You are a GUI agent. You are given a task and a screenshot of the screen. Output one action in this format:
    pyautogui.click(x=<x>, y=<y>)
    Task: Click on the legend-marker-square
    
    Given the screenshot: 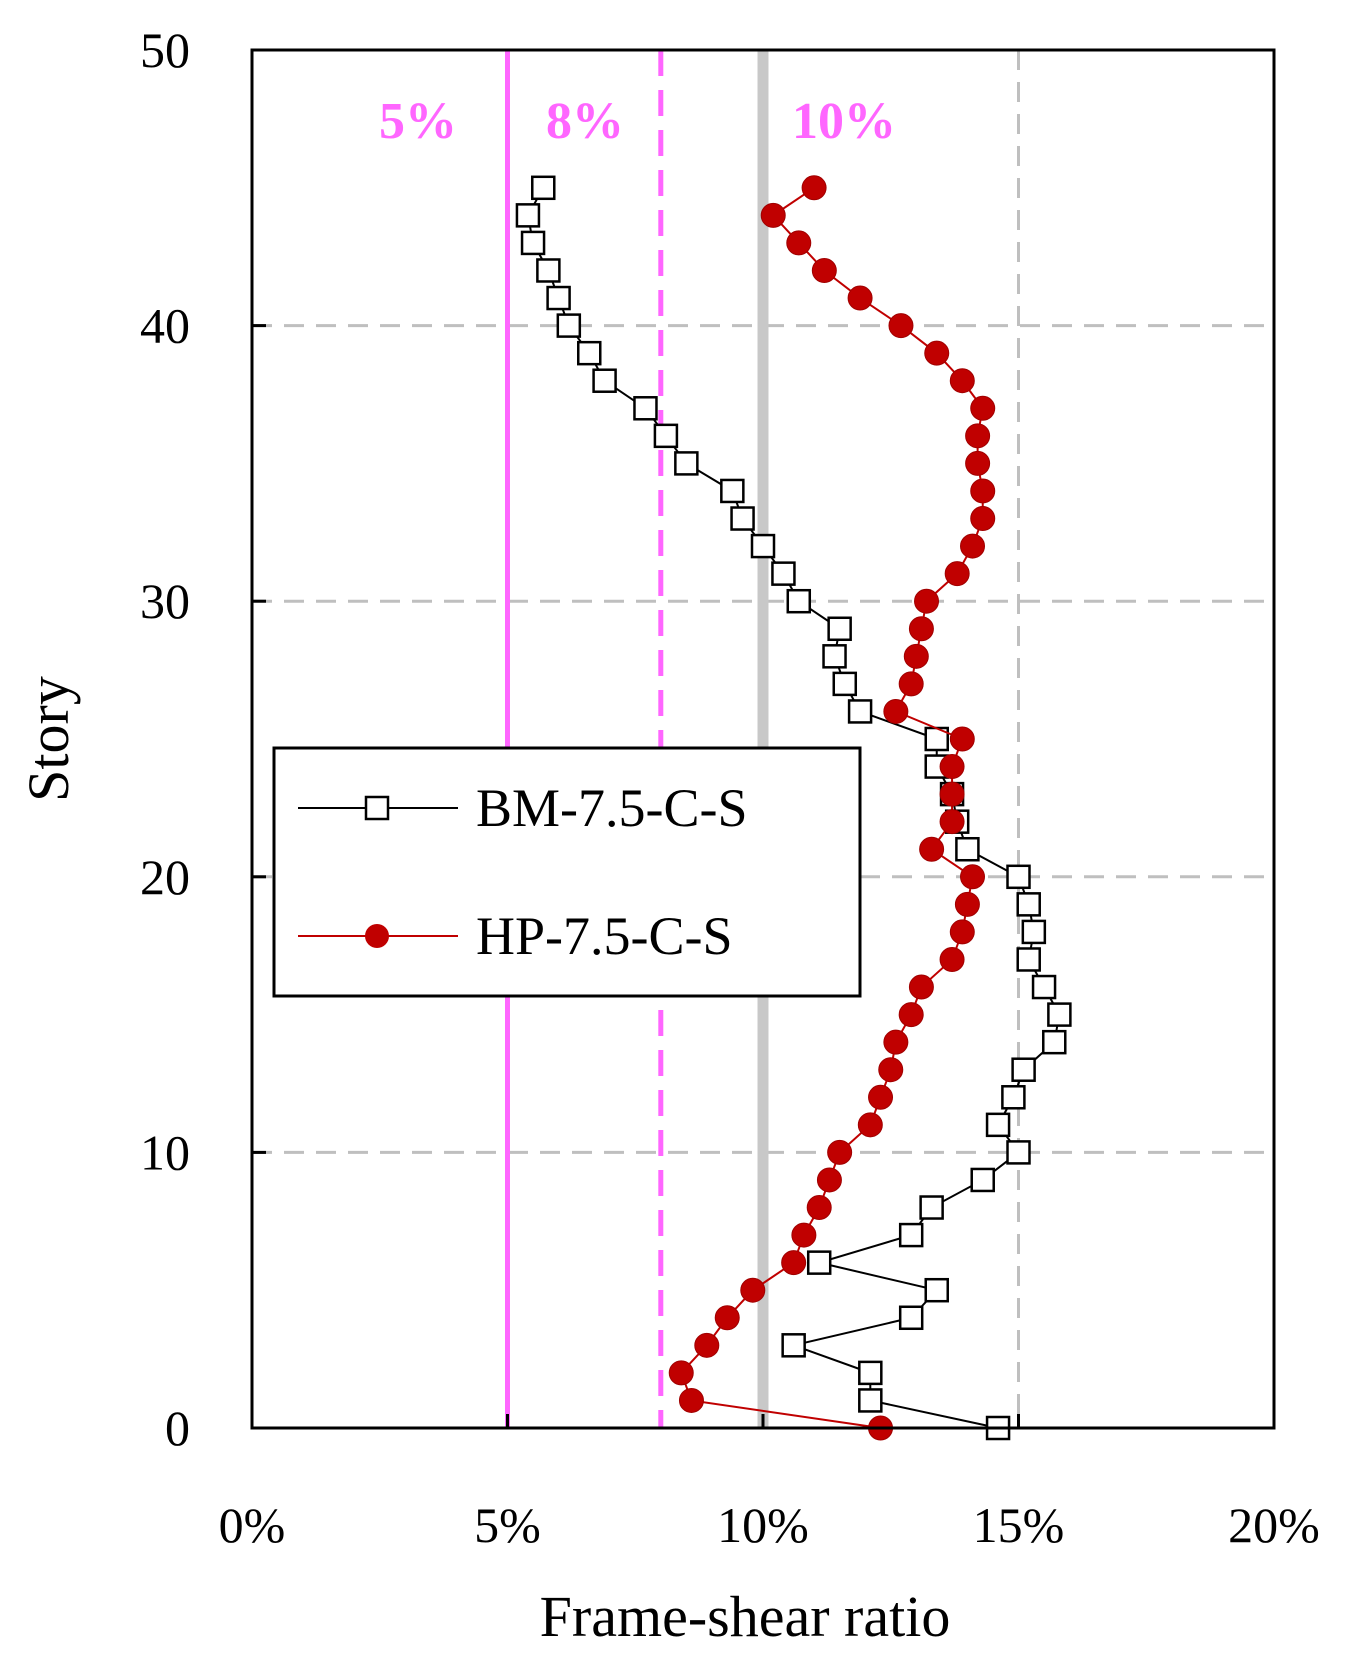 What is the action you would take?
    pyautogui.click(x=377, y=808)
    